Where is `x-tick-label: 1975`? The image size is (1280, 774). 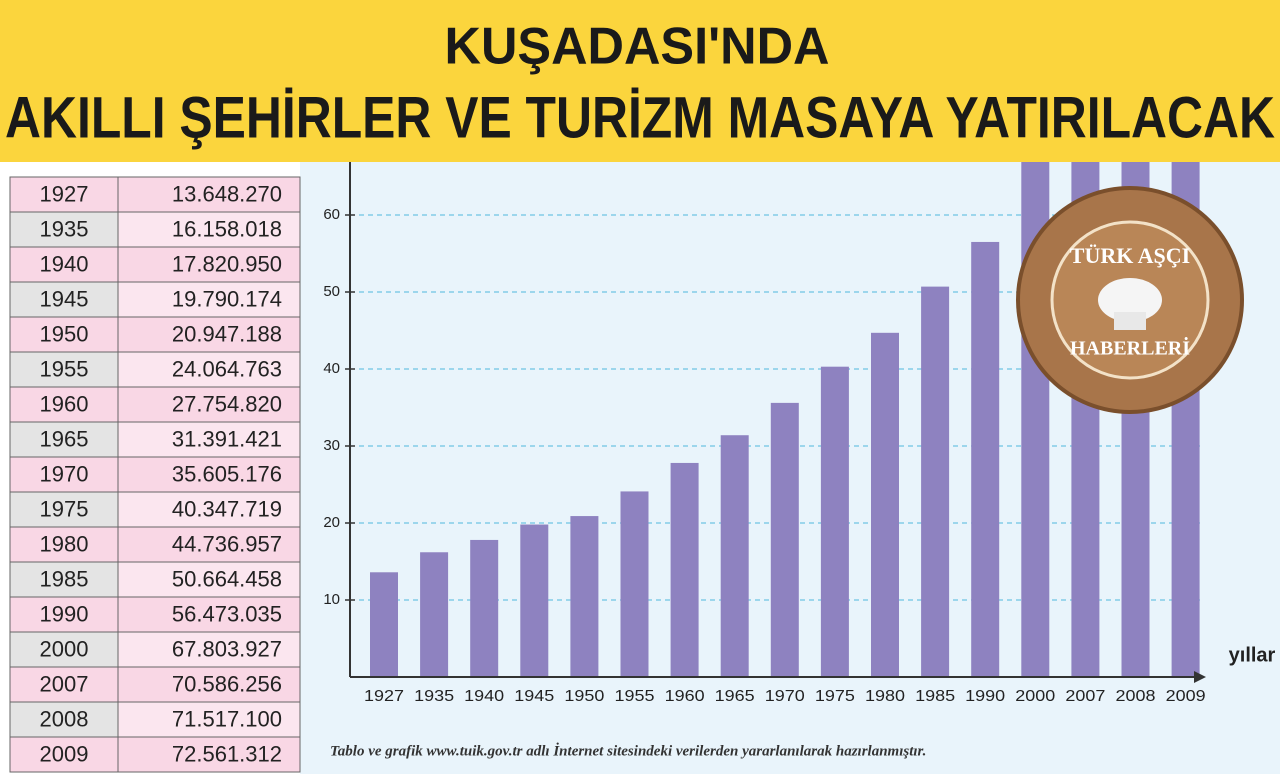 x-tick-label: 1975 is located at coordinates (835, 696).